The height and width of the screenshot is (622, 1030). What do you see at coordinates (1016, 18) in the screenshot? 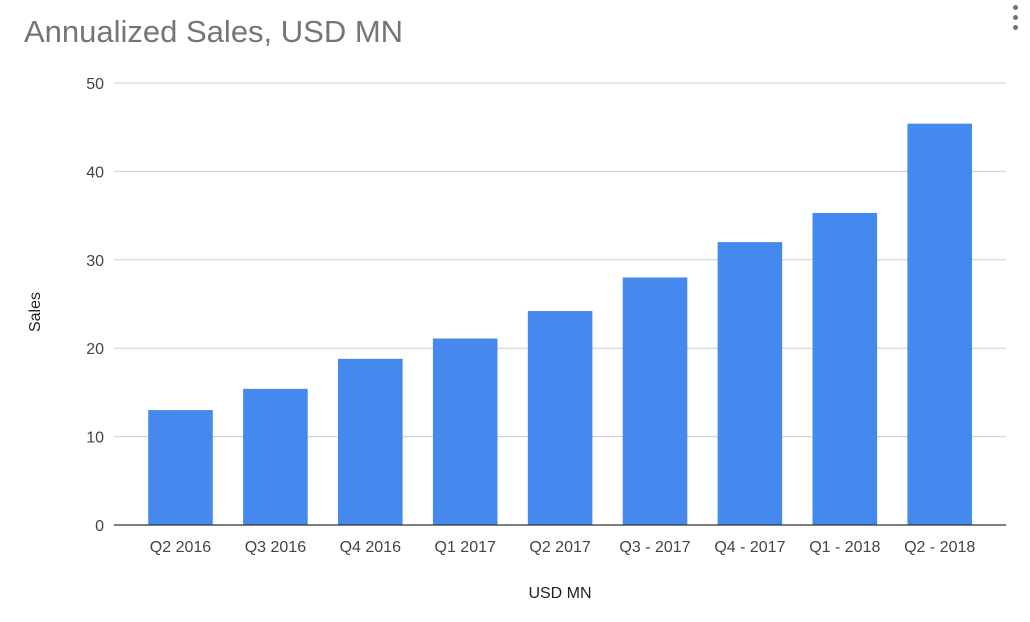
I see `more-options-icon` at bounding box center [1016, 18].